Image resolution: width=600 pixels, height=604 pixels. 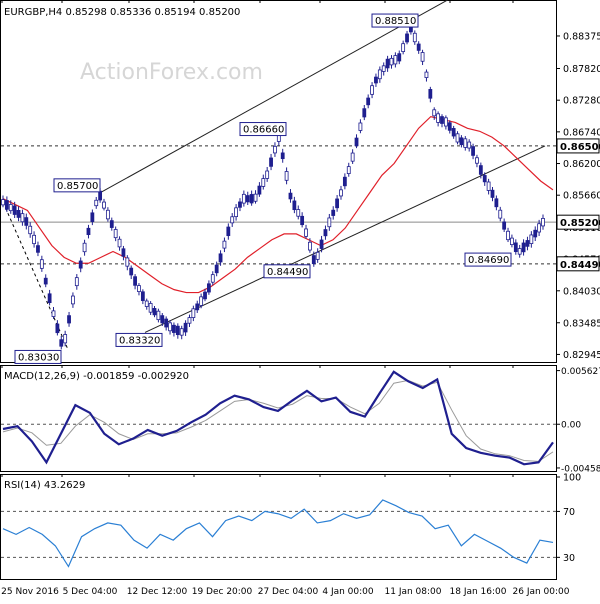 What do you see at coordinates (395, 21) in the screenshot?
I see `price-annotation: 0.88510` at bounding box center [395, 21].